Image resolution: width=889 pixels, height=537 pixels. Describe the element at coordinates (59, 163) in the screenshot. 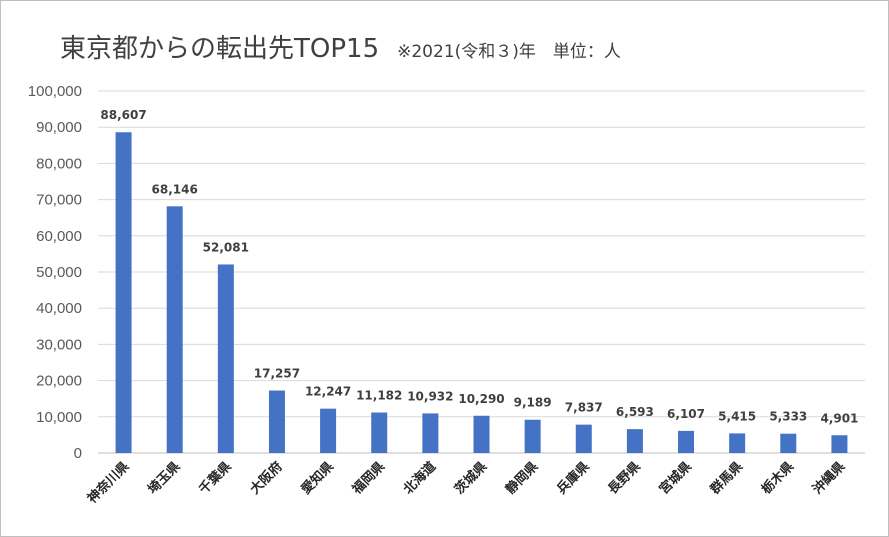

I see `y-tick-label: 80,000` at that location.